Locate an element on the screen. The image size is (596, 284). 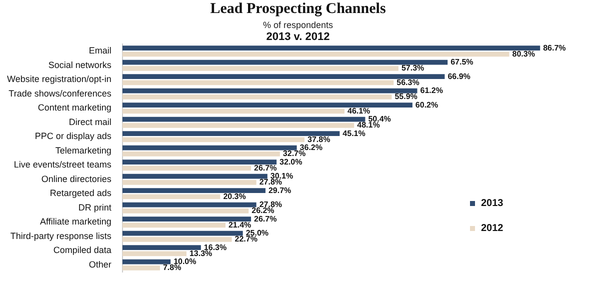
legend-label: 2012 is located at coordinates (492, 228).